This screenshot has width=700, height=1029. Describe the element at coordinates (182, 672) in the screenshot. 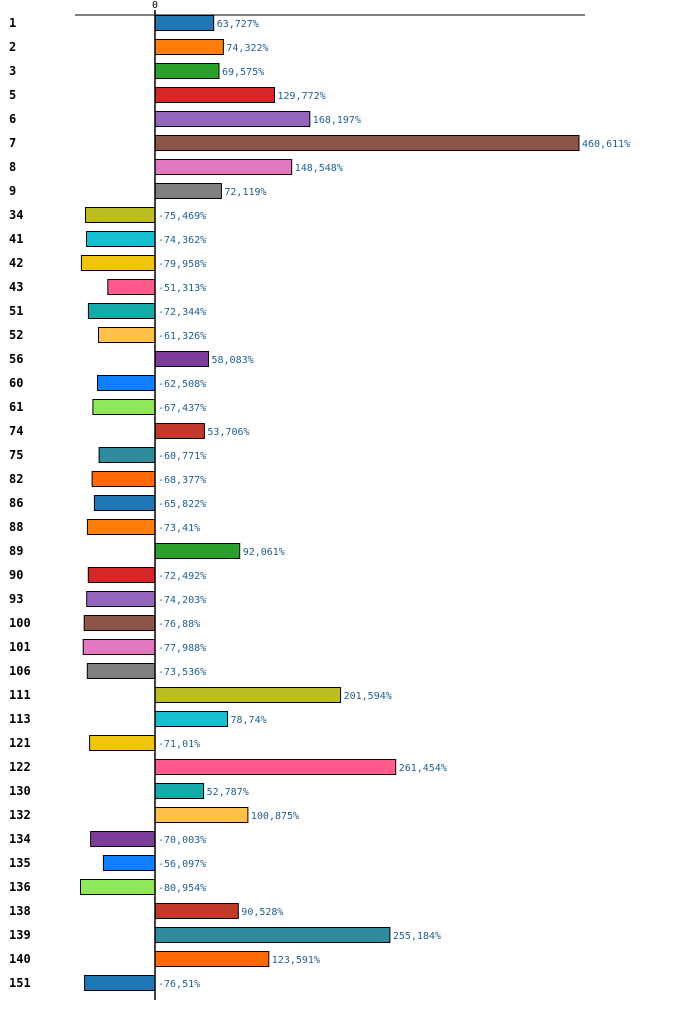

I see `value-label-106: -73,536%` at that location.